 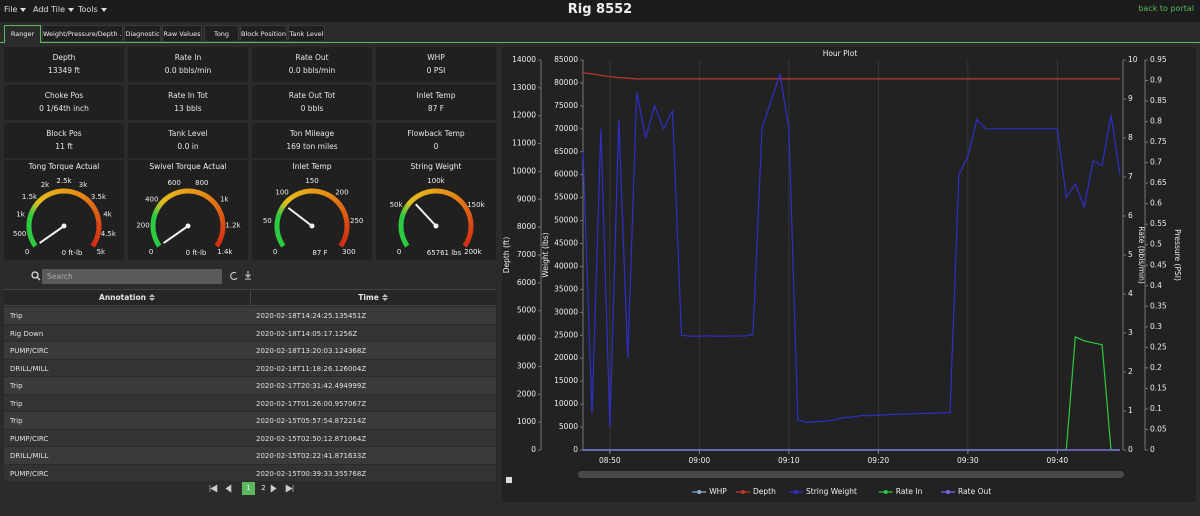 I want to click on tab: Tong, so click(x=221, y=33).